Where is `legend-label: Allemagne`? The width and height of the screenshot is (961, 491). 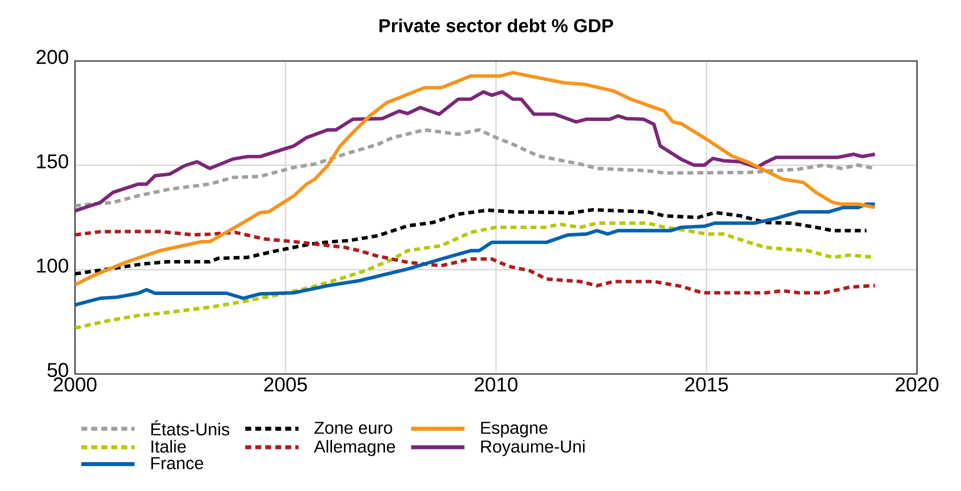 legend-label: Allemagne is located at coordinates (354, 448).